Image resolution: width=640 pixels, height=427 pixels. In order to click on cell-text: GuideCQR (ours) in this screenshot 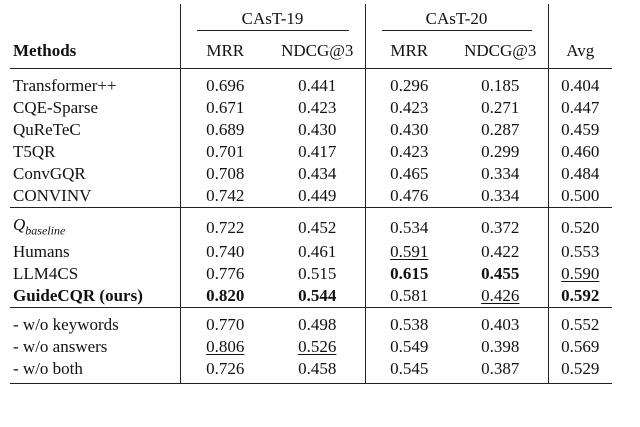, I will do `click(78, 296)`.